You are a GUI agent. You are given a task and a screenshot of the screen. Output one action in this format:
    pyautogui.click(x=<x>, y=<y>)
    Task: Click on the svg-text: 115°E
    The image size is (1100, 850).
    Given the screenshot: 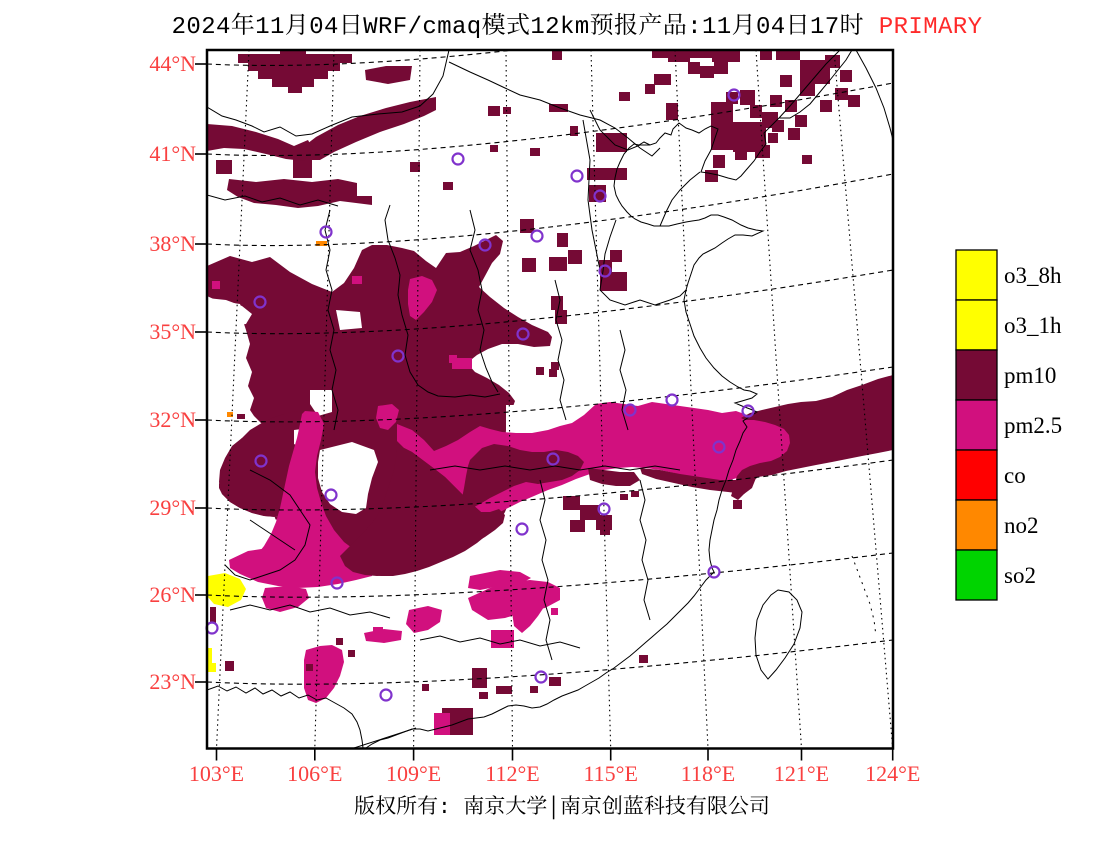 What is the action you would take?
    pyautogui.click(x=610, y=773)
    